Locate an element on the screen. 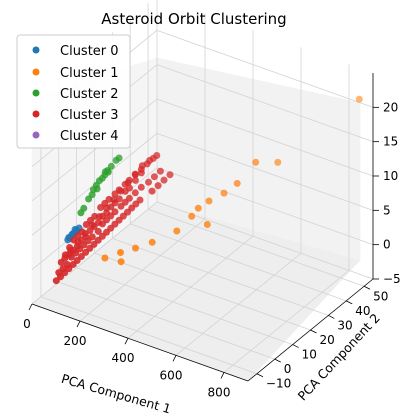 This screenshot has height=420, width=406. legend-item: Cluster 0 is located at coordinates (75, 51).